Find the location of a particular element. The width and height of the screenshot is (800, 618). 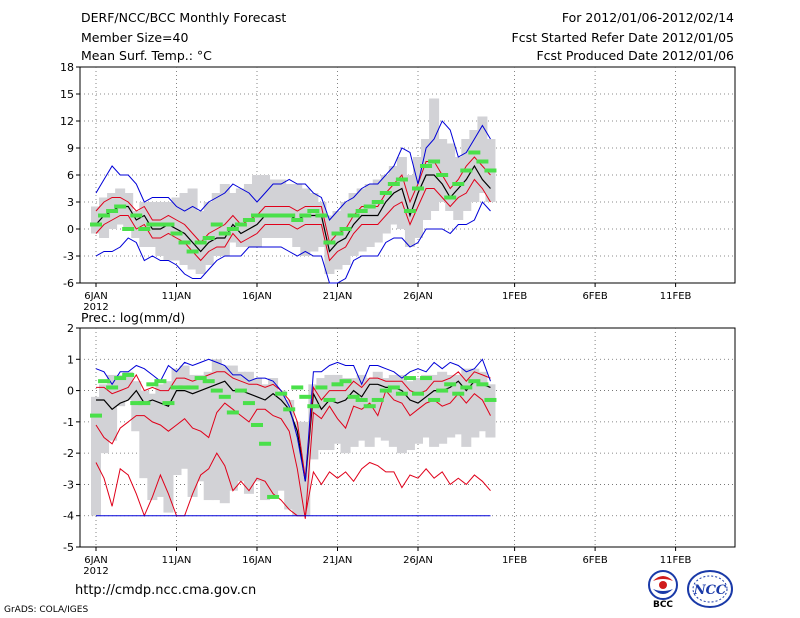

x-tick-label: 21JAN is located at coordinates (338, 560).